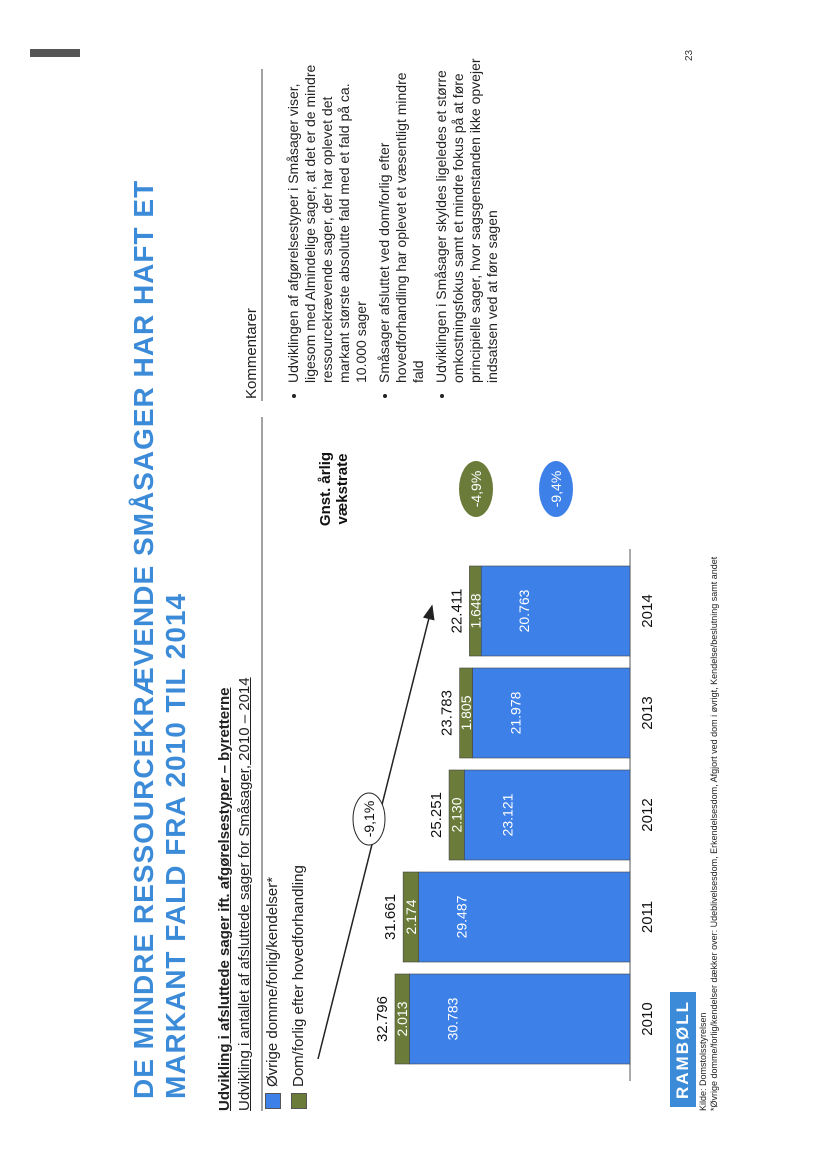 This screenshot has height=1169, width=828. What do you see at coordinates (334, 489) in the screenshot?
I see `growth-header: Gnst. årligvækstrate` at bounding box center [334, 489].